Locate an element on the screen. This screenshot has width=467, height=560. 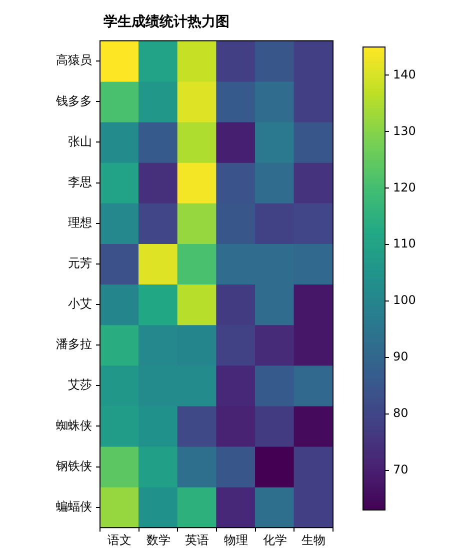
y-tick-label: 理想 is located at coordinates (80, 222).